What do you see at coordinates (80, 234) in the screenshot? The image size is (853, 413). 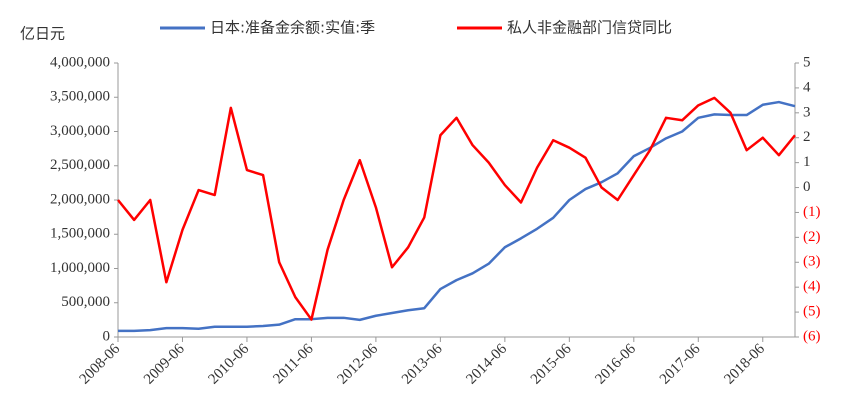 I see `y-tick-label: 1,500,000` at bounding box center [80, 234].